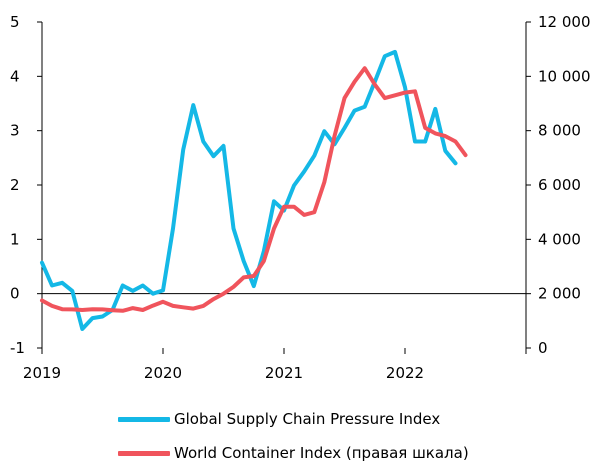 The width and height of the screenshot is (603, 470). I want to click on right-tick-label: 6 000, so click(559, 185).